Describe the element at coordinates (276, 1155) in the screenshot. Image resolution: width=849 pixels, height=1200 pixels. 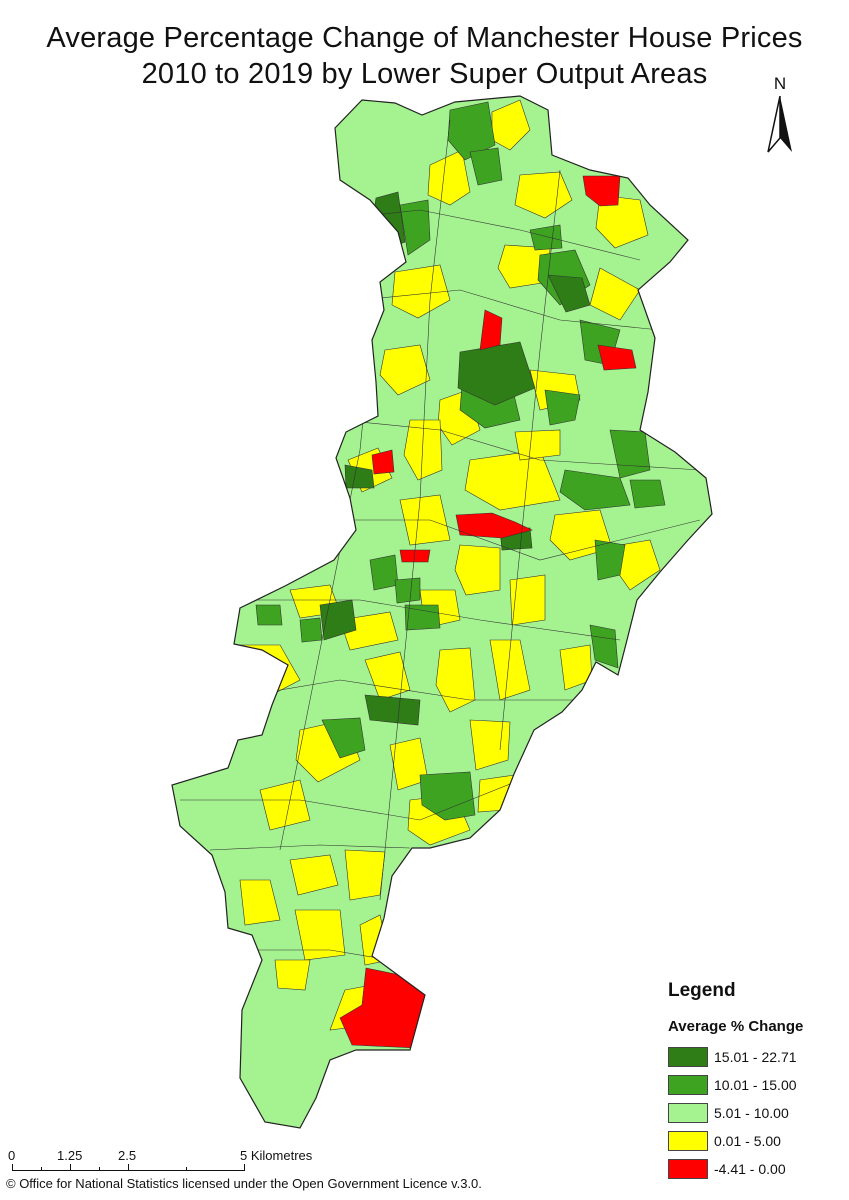
I see `scale-label-3: 5 Kilometres` at that location.